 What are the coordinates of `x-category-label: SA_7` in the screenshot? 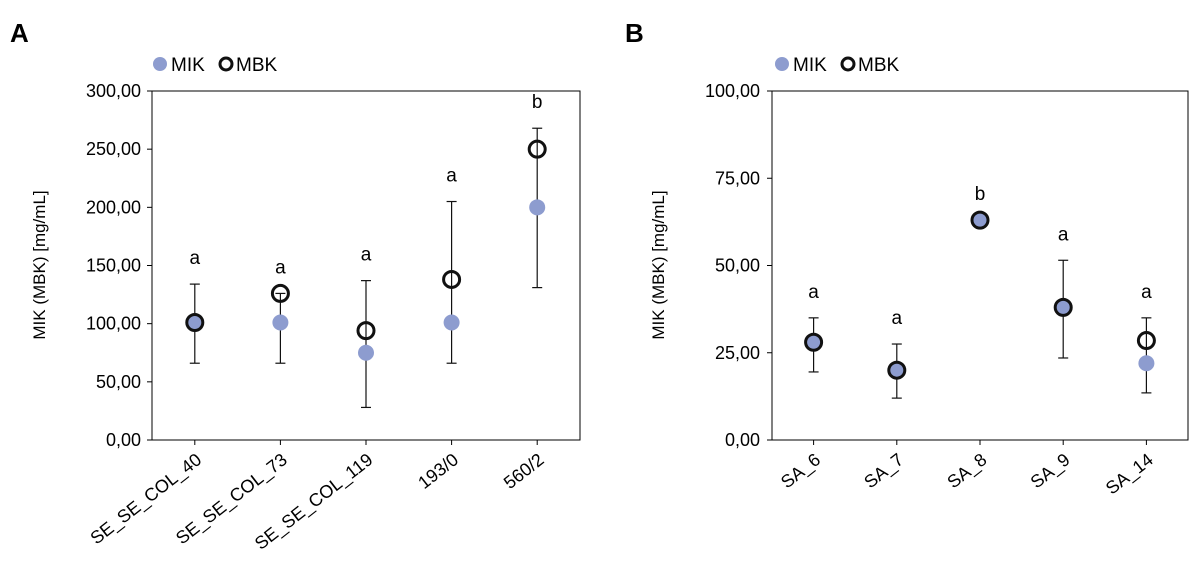 It's located at (884, 471).